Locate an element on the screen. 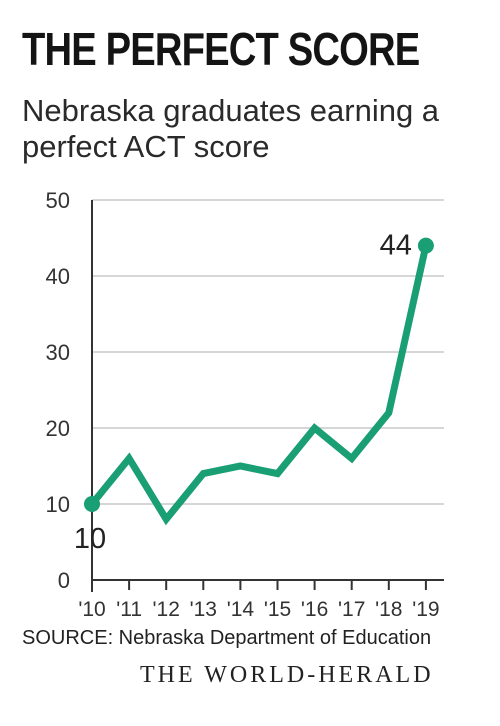 This screenshot has height=726, width=500. y-tick-label: 30 is located at coordinates (58, 352).